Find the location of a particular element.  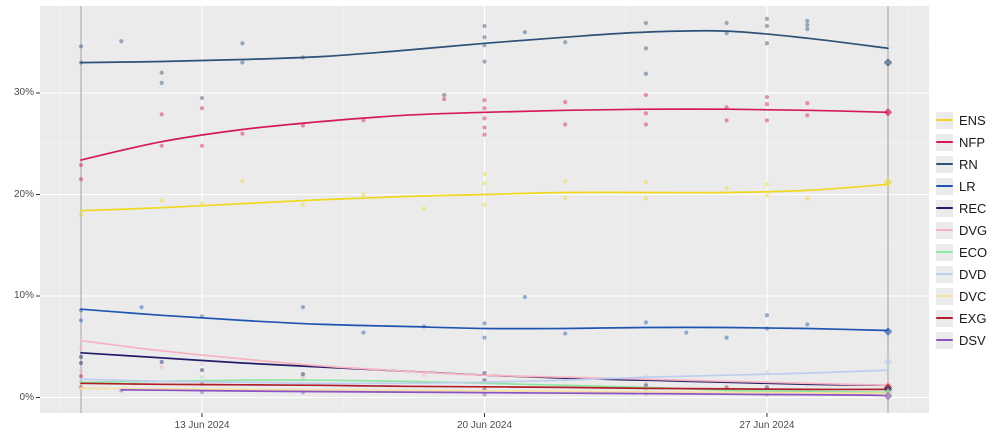

legend-item-dvg: DVG is located at coordinates (961, 230).